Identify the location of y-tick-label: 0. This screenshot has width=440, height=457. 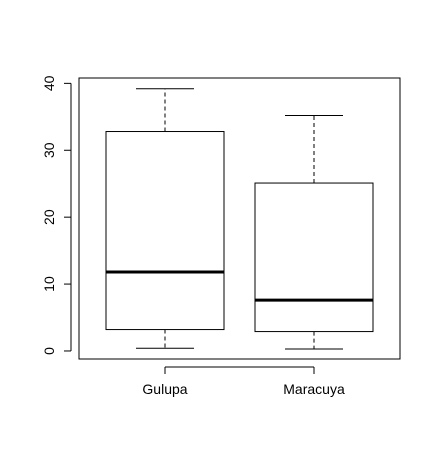
(49, 351).